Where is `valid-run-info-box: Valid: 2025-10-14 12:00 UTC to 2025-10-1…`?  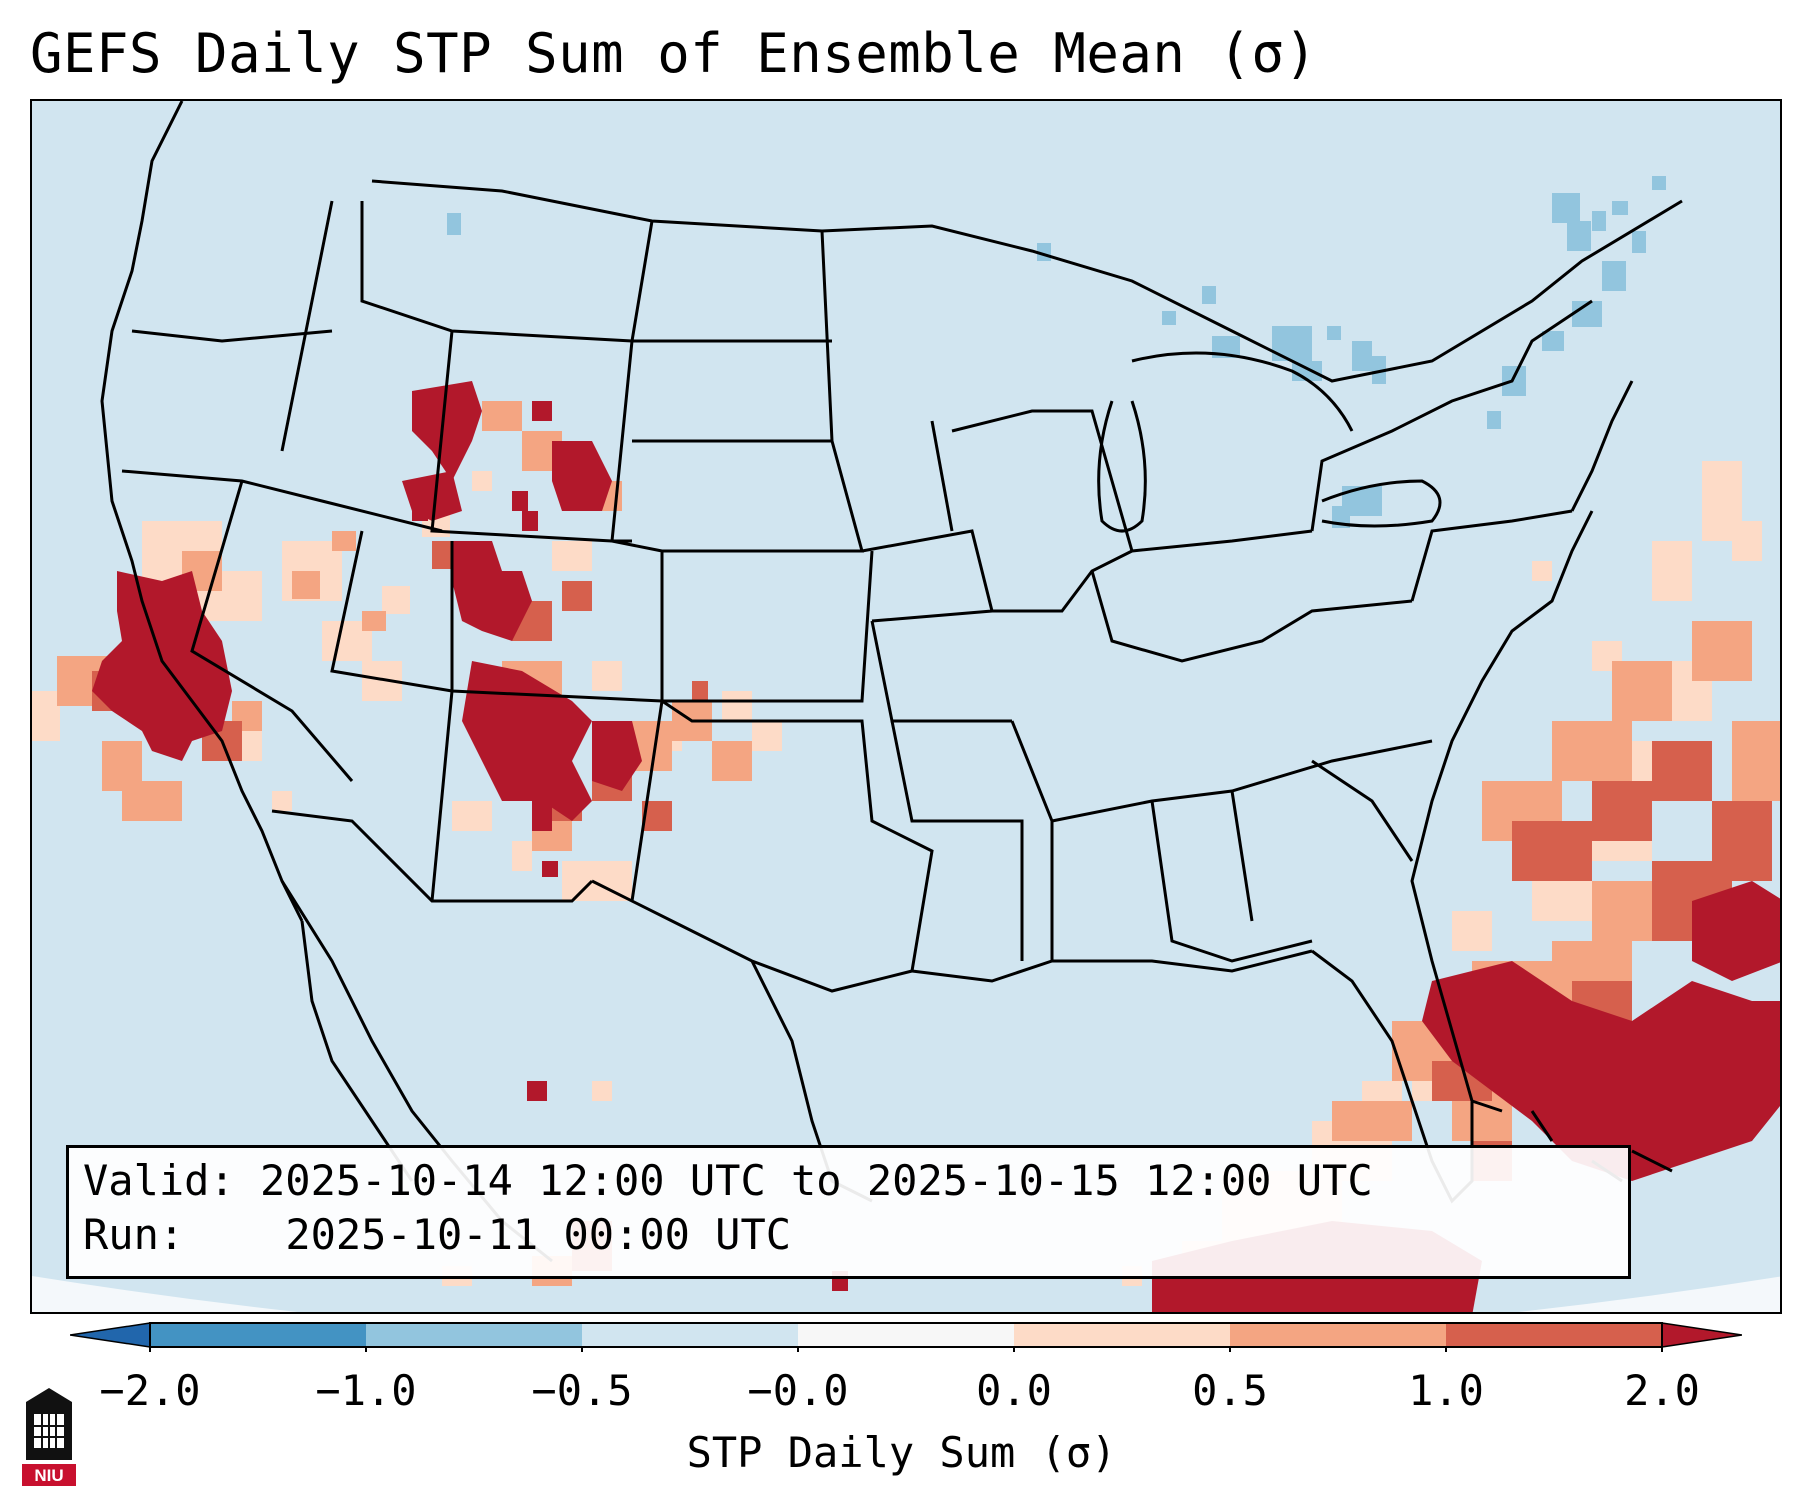 valid-run-info-box: Valid: 2025-10-14 12:00 UTC to 2025-10-1… is located at coordinates (848, 1212).